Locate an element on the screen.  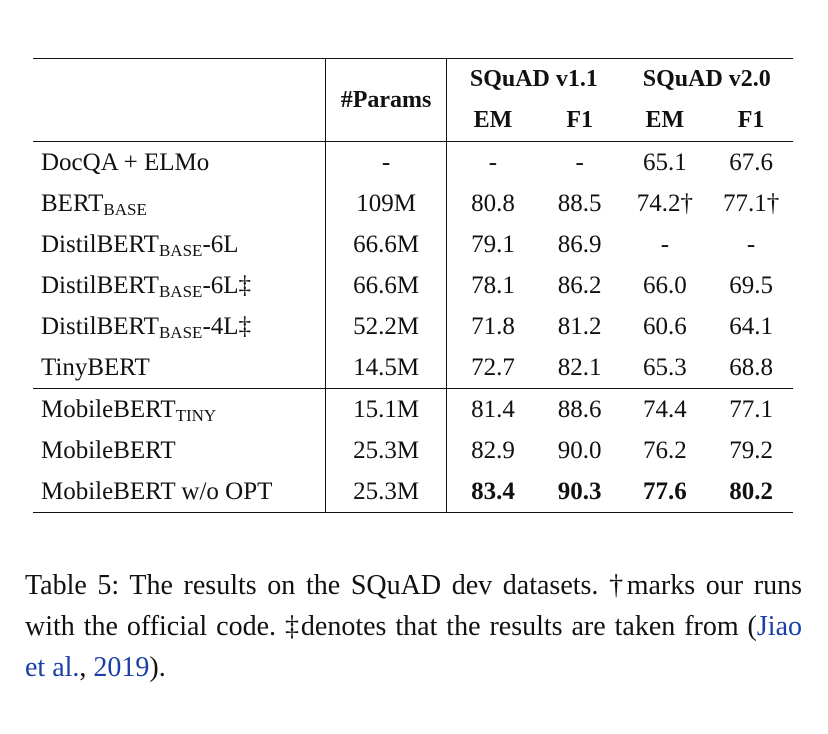
v20-em-cell: 77.6 is located at coordinates (665, 492).